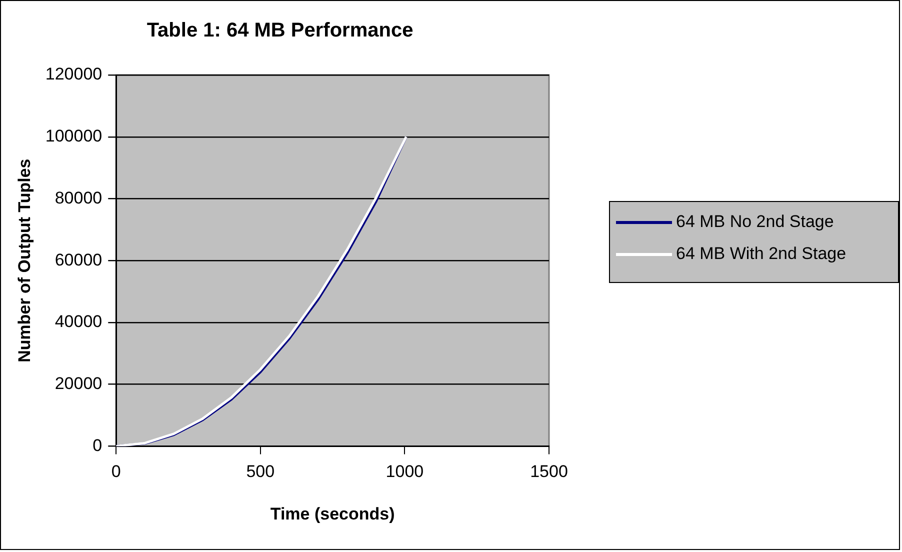 Image resolution: width=902 pixels, height=552 pixels. Describe the element at coordinates (280, 31) in the screenshot. I see `chart-title: Table 1: 64 MB Performance` at that location.